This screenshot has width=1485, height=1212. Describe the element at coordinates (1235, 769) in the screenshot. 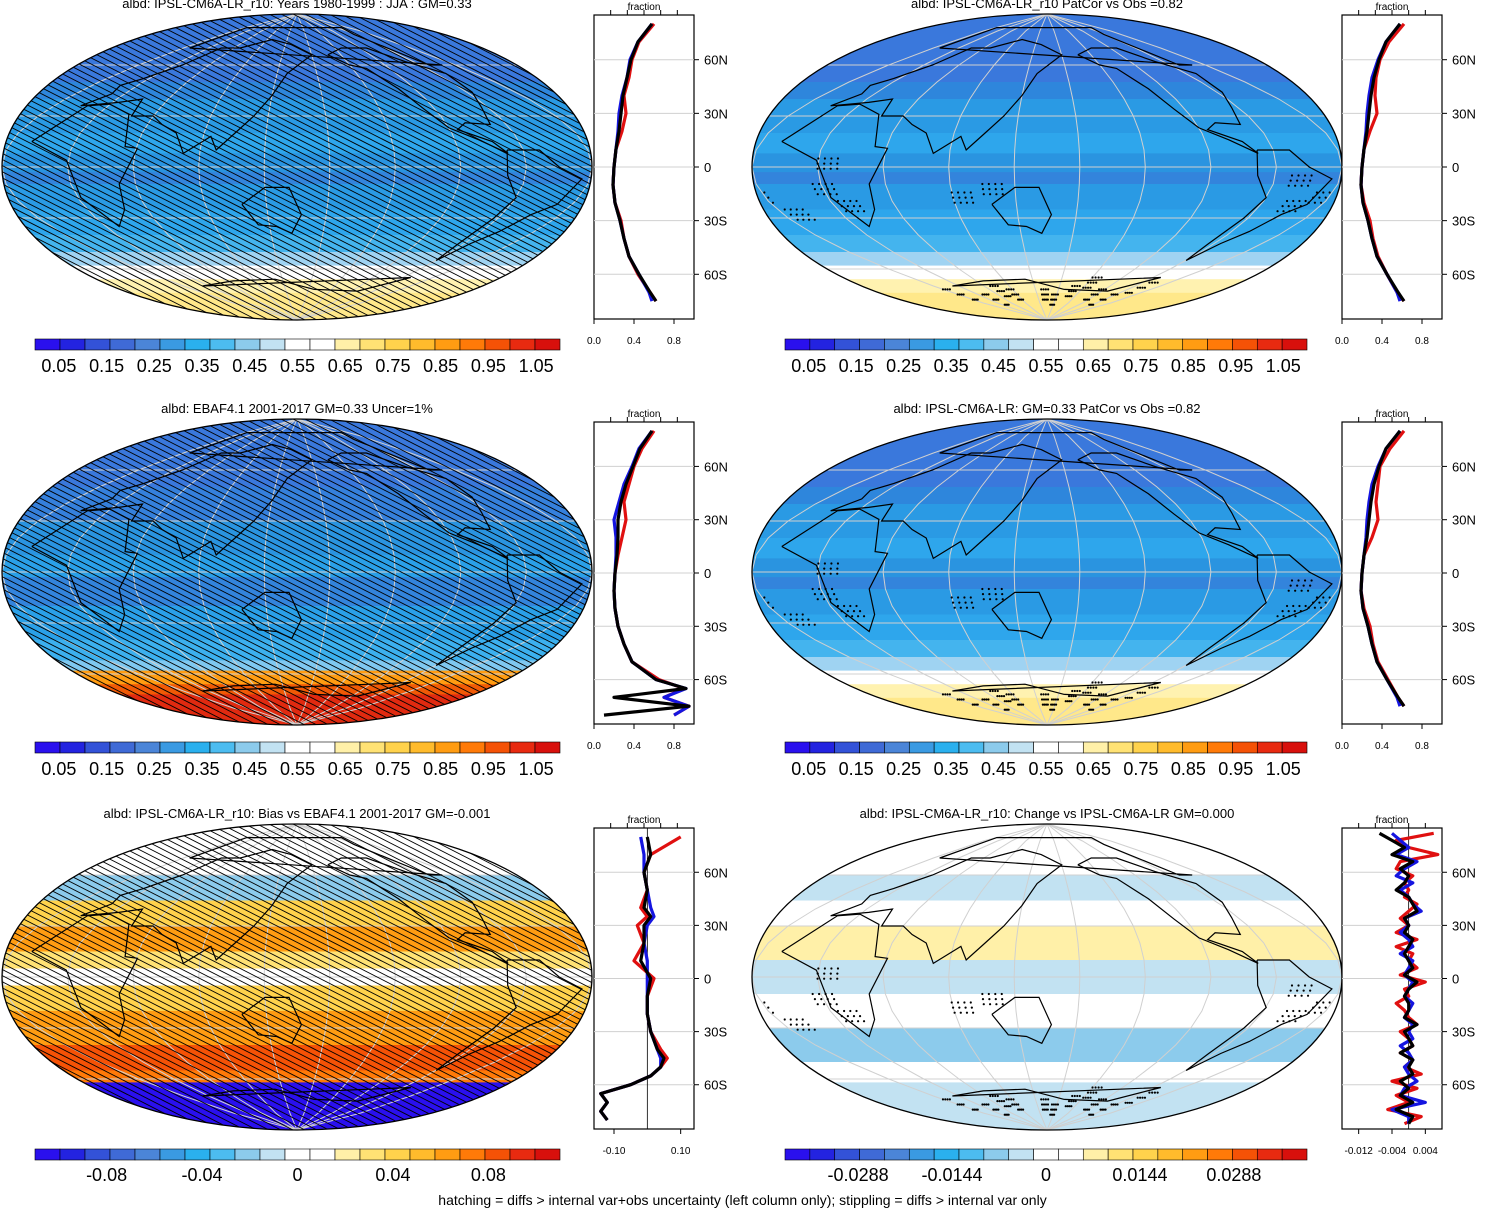

I see `colorbar-label: 0.95` at that location.